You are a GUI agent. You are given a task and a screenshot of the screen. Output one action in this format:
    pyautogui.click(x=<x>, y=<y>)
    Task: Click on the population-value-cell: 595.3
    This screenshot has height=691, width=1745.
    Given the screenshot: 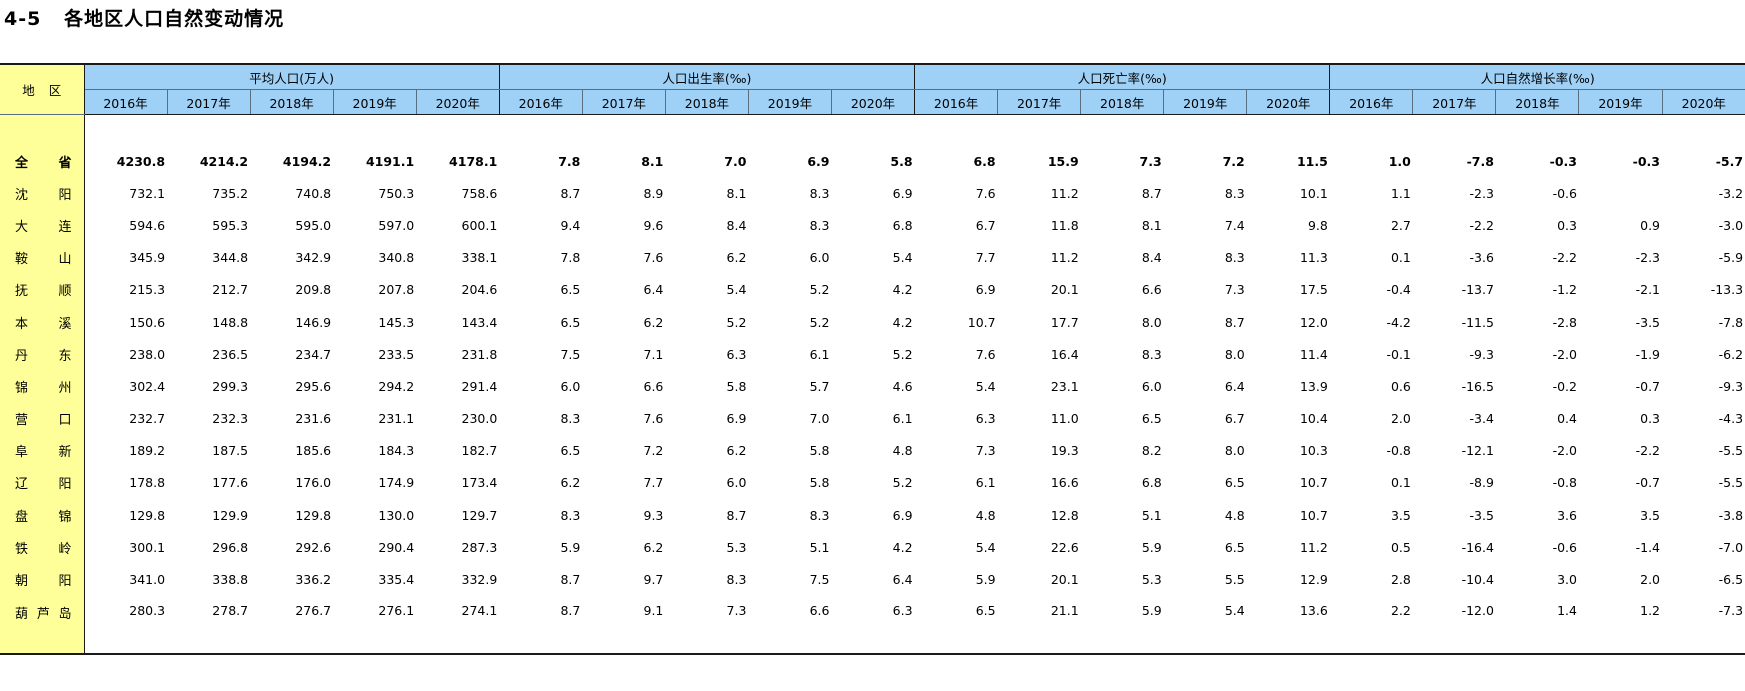 What is the action you would take?
    pyautogui.click(x=230, y=225)
    